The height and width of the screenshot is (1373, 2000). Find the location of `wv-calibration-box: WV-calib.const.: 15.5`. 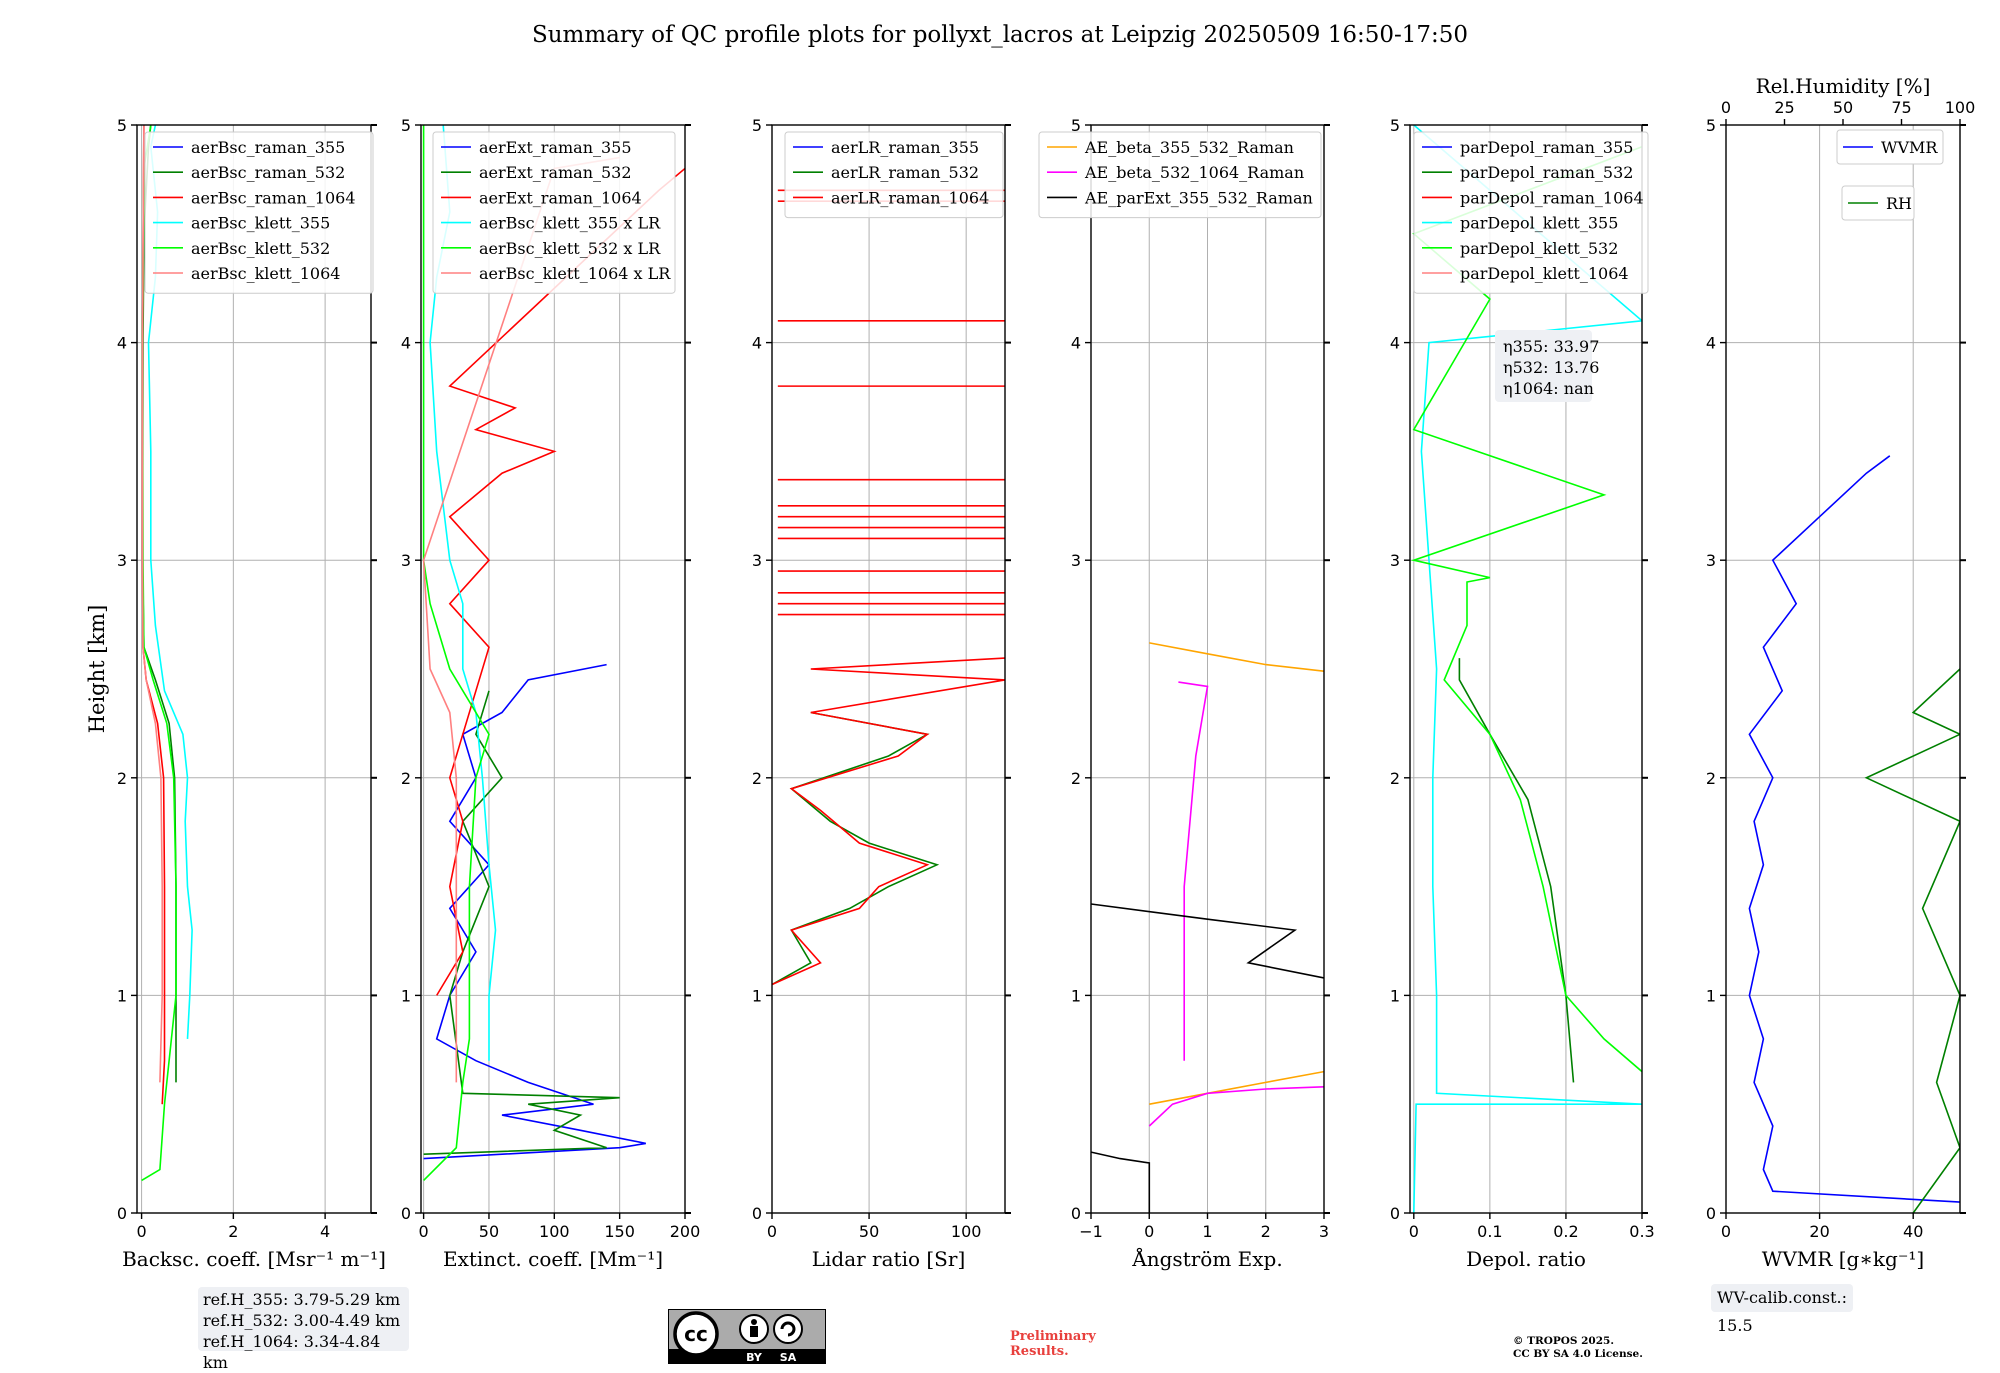

wv-calibration-box: WV-calib.const.: 15.5 is located at coordinates (1782, 1309).